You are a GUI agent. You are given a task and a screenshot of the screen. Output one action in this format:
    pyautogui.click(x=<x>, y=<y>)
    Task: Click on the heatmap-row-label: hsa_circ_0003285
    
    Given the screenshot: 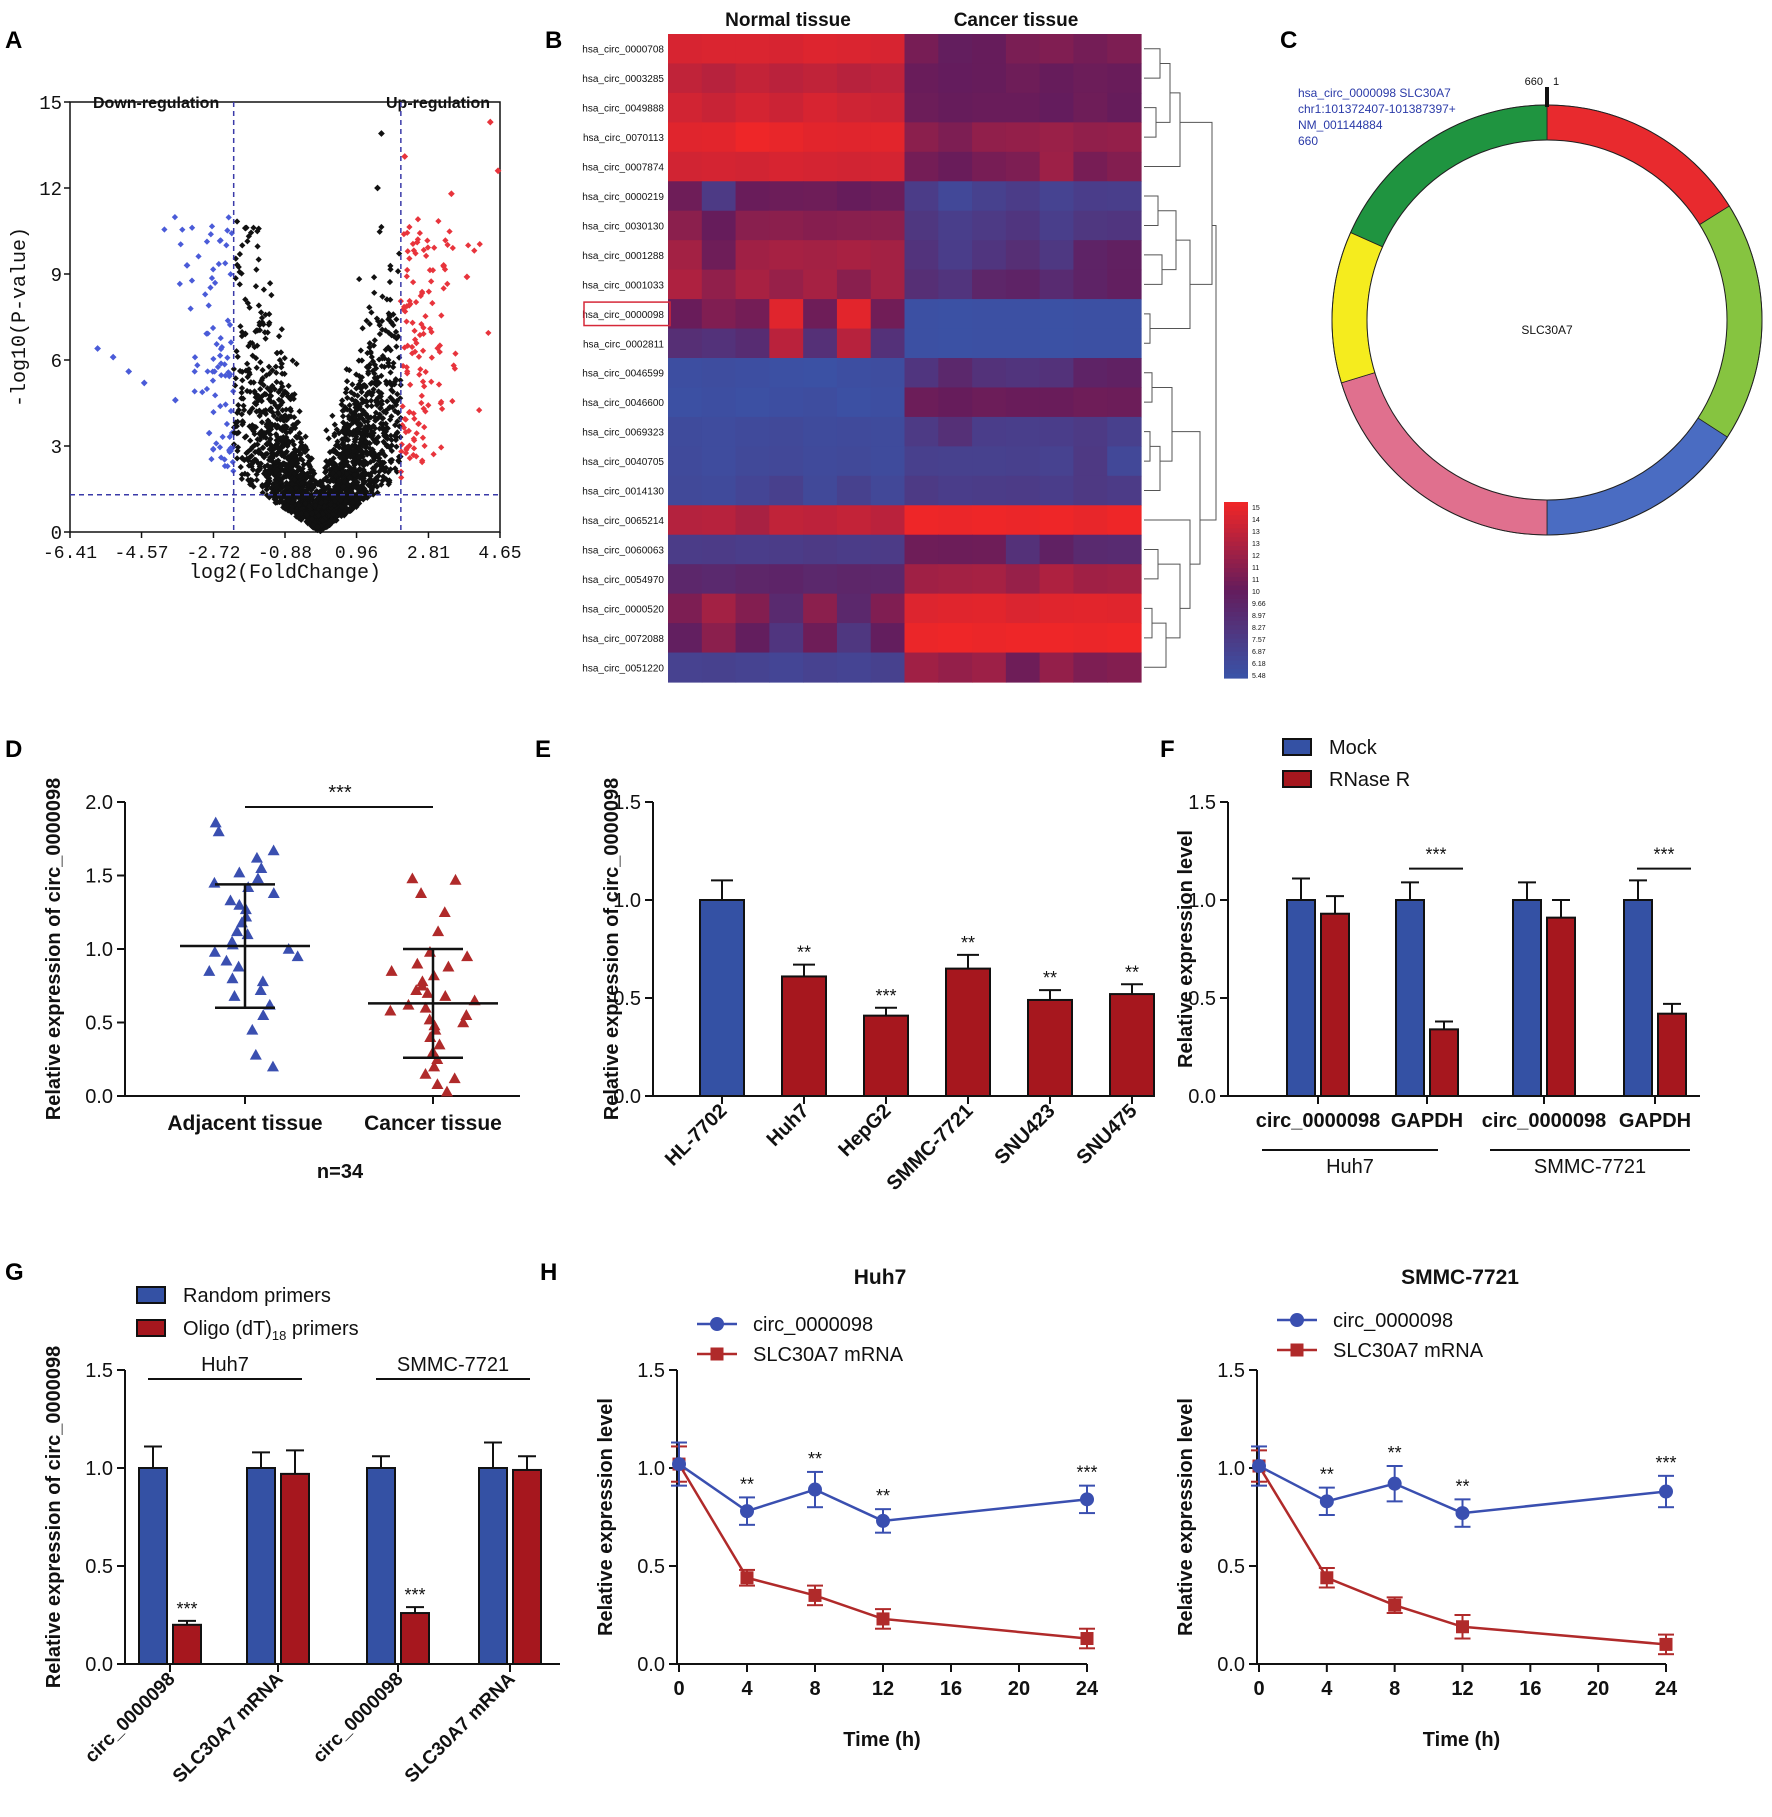 What is the action you would take?
    pyautogui.click(x=623, y=79)
    